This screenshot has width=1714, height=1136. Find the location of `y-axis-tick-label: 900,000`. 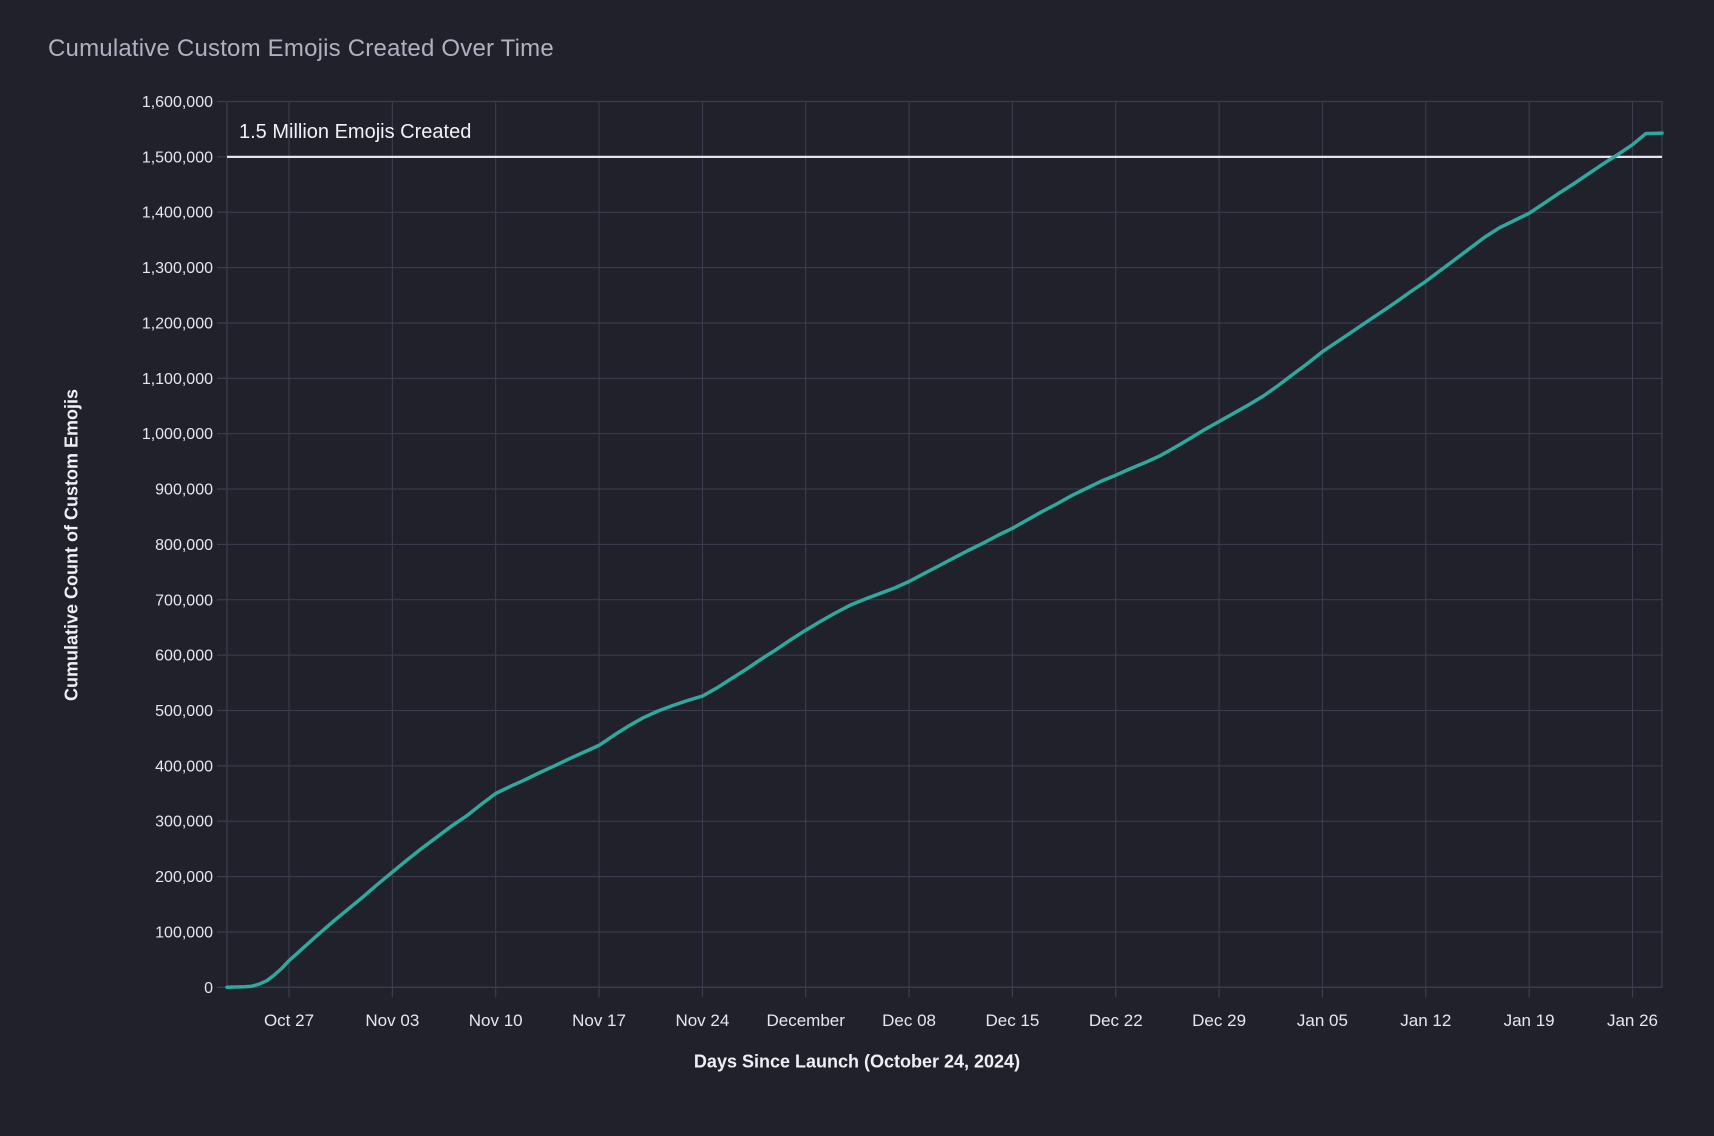

y-axis-tick-label: 900,000 is located at coordinates (184, 490).